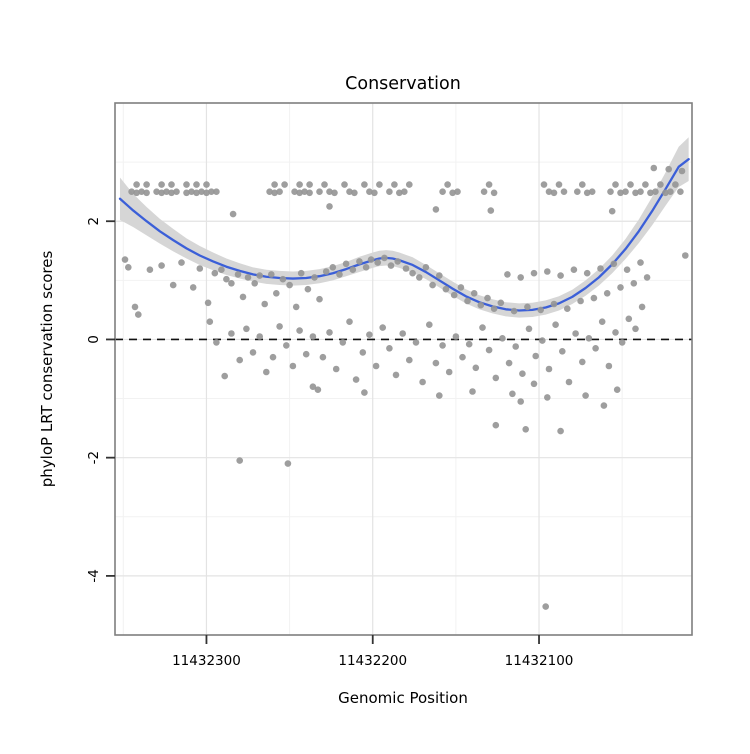  What do you see at coordinates (372, 652) in the screenshot?
I see `x-axis: 11432300 11432200 11432100` at bounding box center [372, 652].